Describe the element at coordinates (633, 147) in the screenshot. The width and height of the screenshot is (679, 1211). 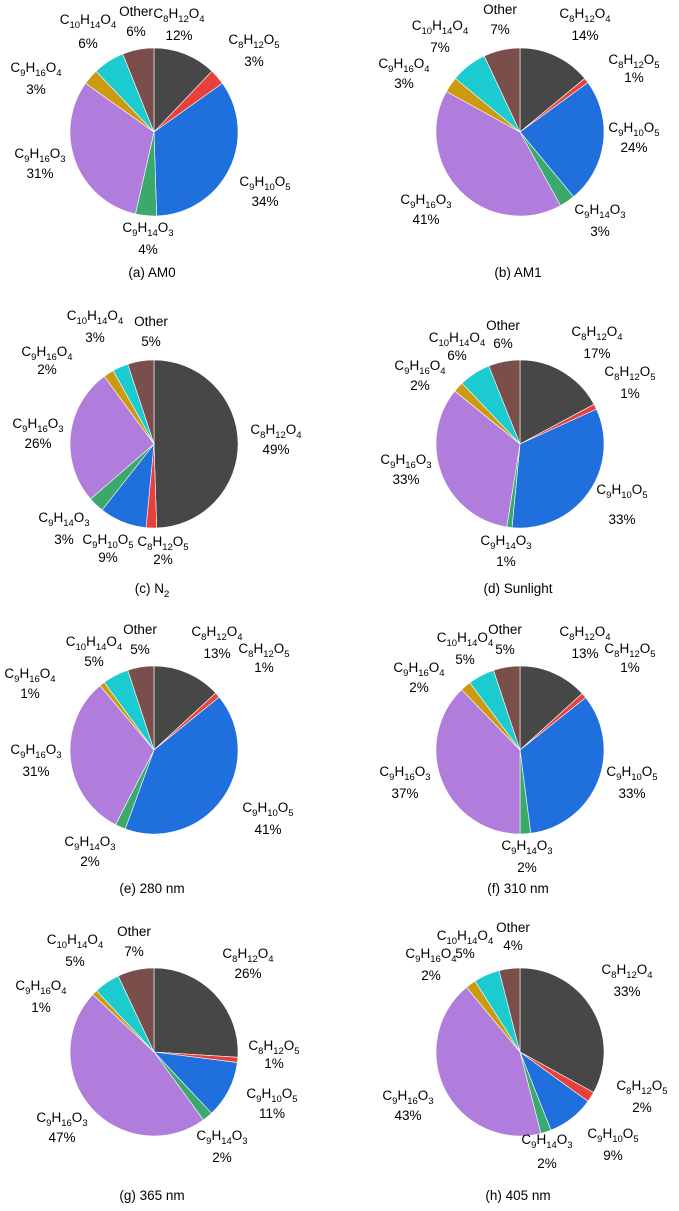
I see `slice-percent-label: 24%` at that location.